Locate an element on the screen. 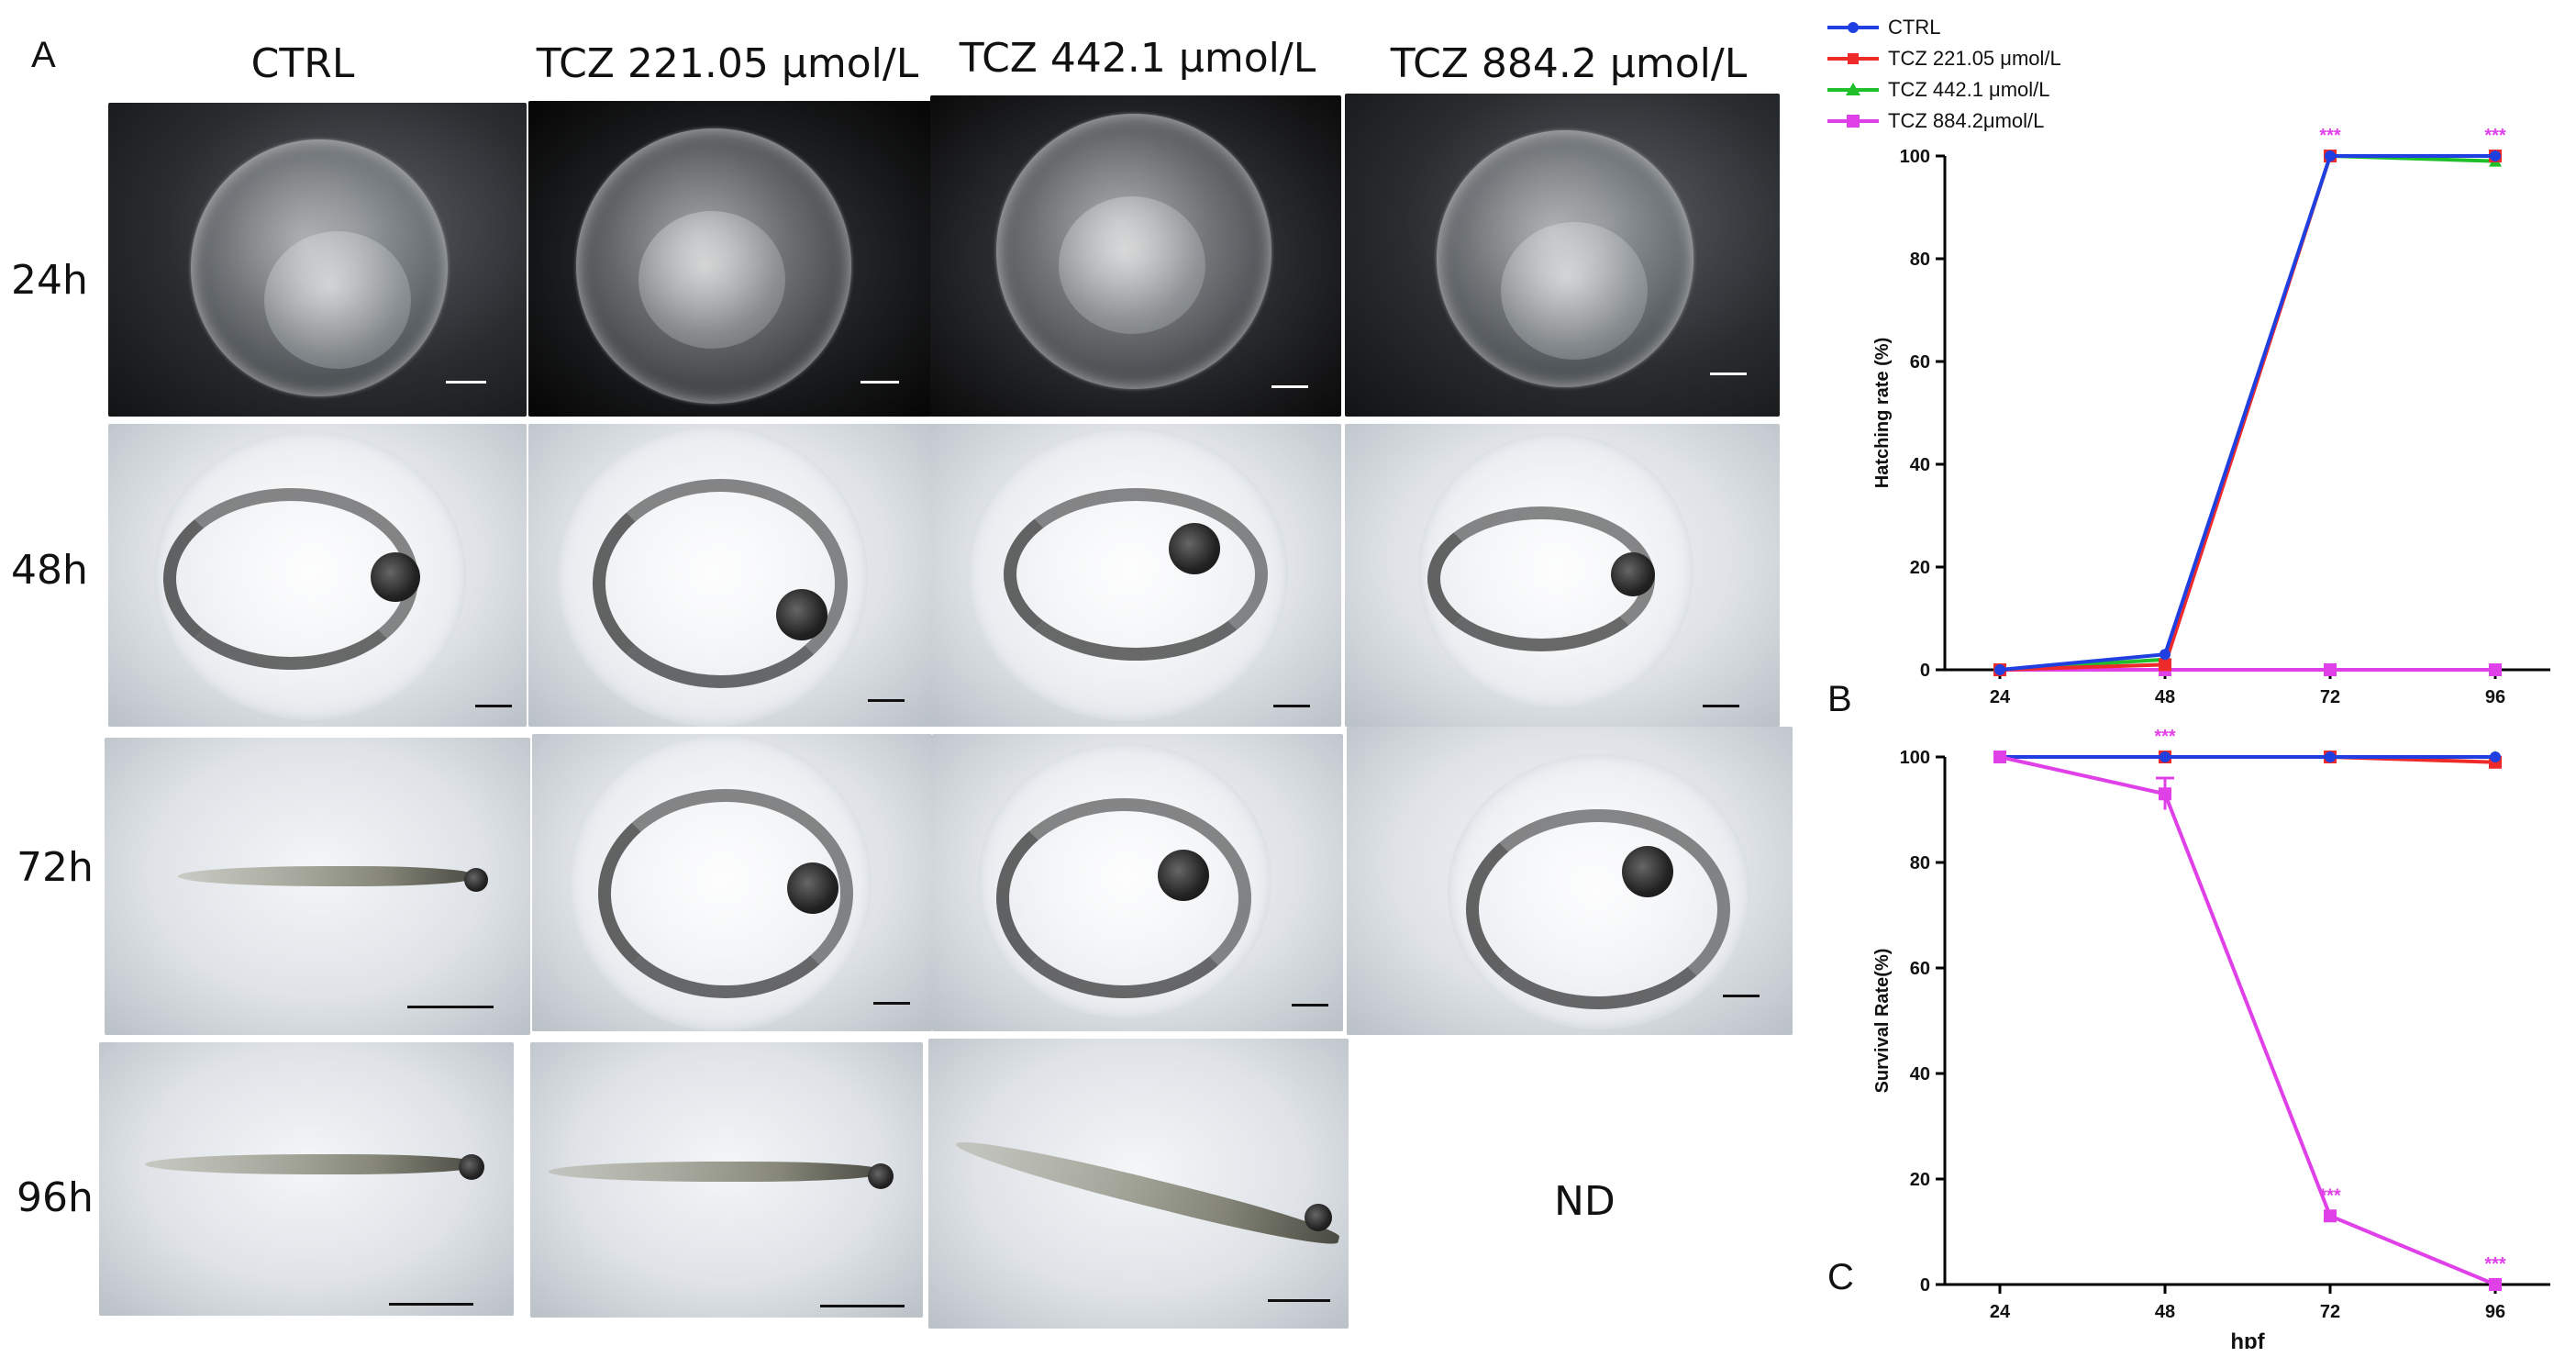 The image size is (2576, 1357). legend-label-ctrl: CTRL is located at coordinates (1914, 27).